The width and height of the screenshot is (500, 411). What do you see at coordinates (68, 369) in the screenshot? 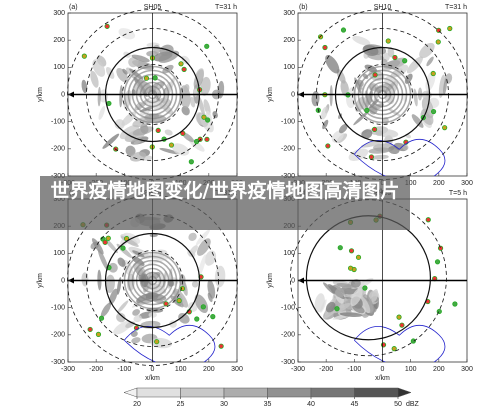
I see `x-tick-label: -300` at bounding box center [68, 369].